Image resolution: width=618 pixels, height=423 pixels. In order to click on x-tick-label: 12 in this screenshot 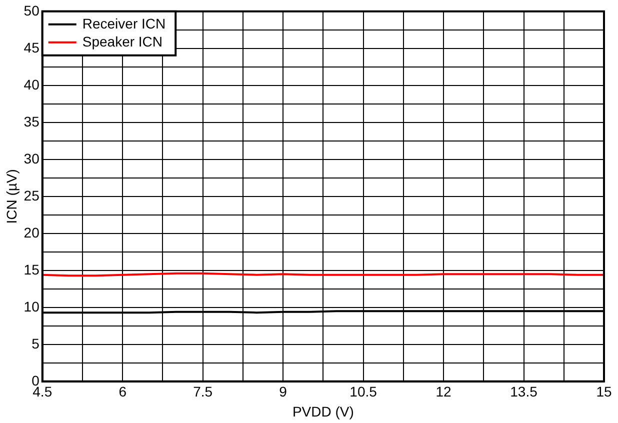, I will do `click(444, 392)`.